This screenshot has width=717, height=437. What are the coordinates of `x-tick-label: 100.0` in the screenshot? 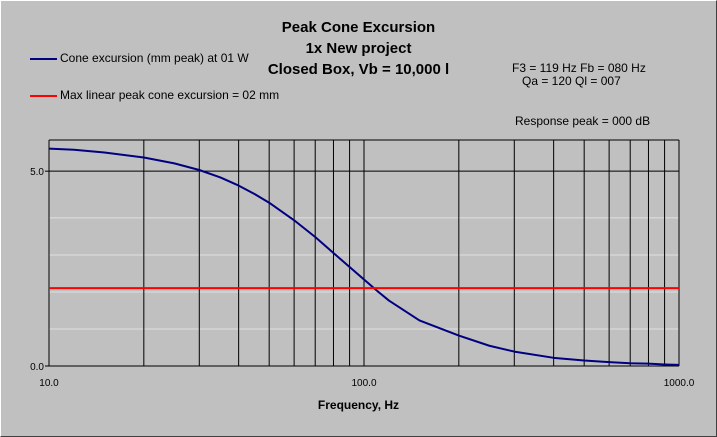 It's located at (363, 383).